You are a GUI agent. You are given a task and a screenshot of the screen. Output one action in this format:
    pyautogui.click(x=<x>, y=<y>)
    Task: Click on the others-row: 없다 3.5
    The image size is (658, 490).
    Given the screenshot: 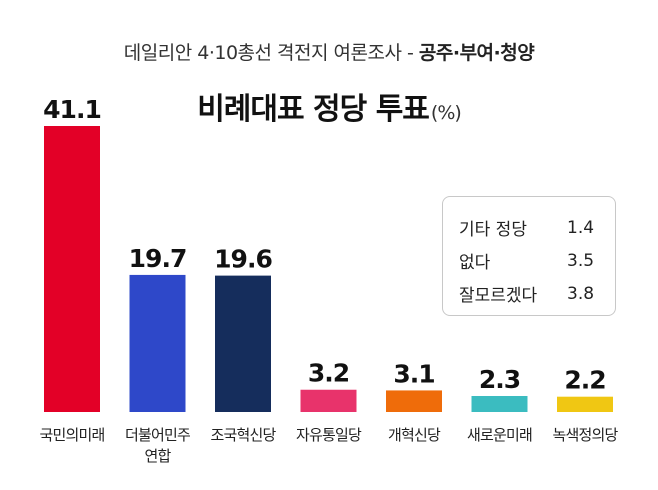 What is the action you would take?
    pyautogui.click(x=537, y=260)
    